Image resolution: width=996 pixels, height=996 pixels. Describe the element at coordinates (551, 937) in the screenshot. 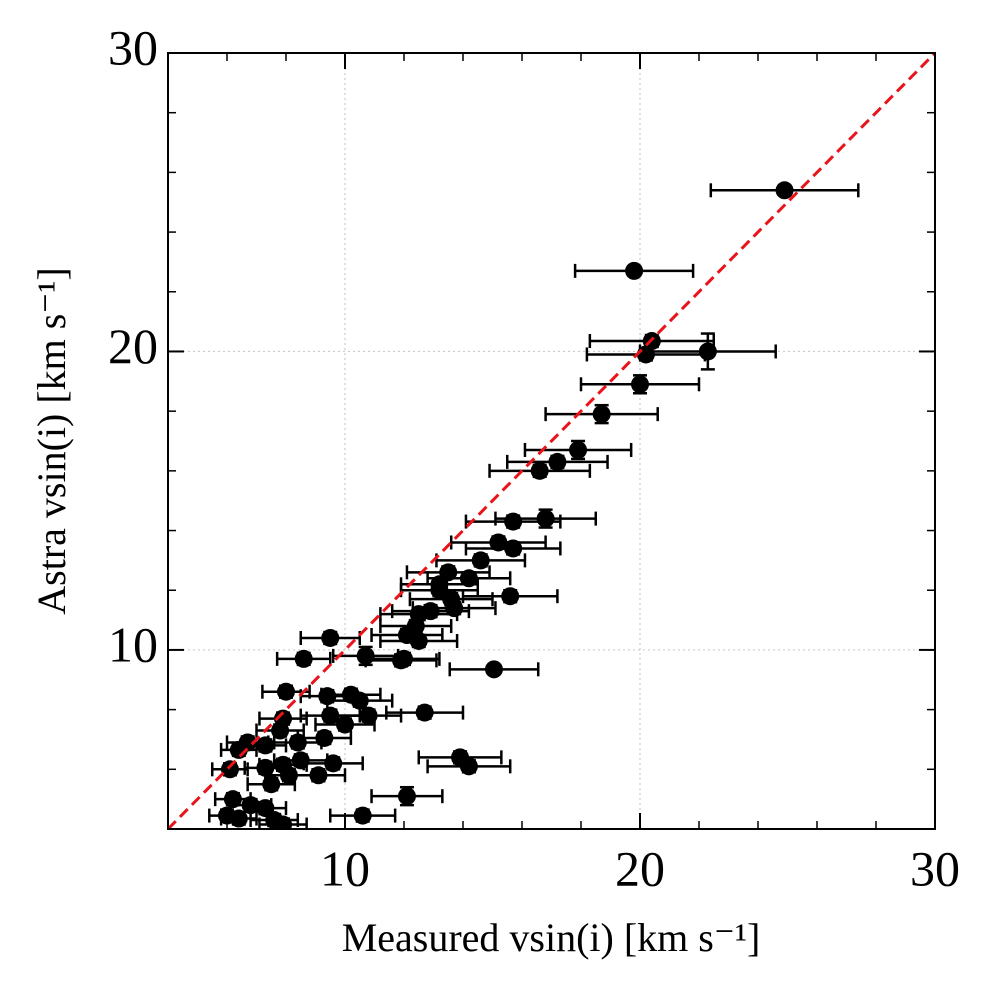

I see `x-axis-label: Measured vsin(i) [km s⁻¹]` at that location.